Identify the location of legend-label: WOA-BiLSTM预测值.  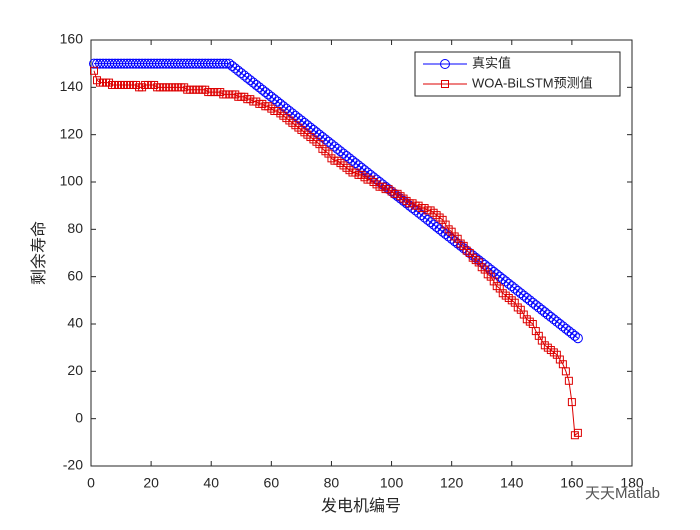
(532, 82).